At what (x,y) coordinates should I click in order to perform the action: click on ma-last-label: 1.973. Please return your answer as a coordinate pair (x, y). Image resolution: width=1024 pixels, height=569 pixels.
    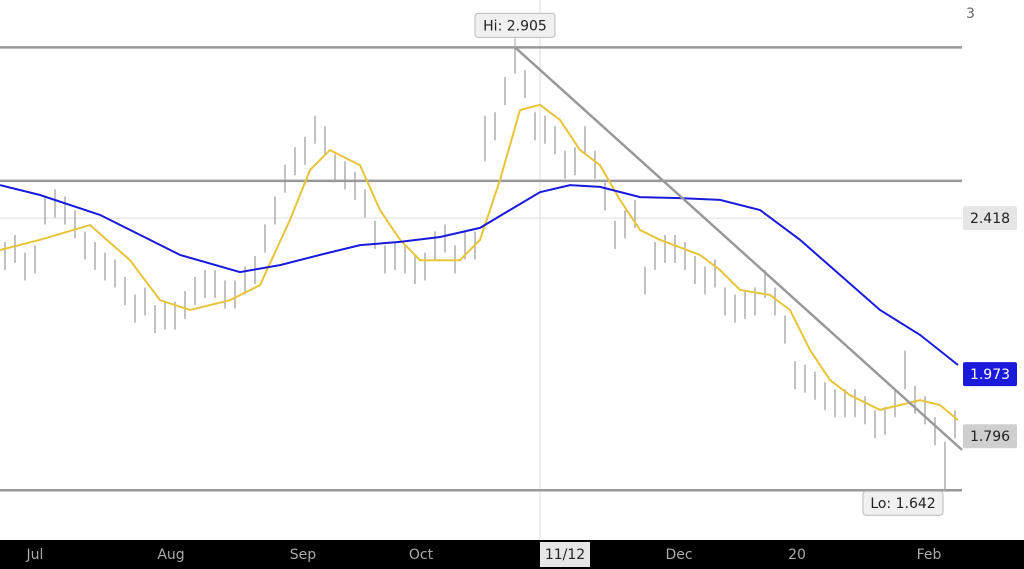
    Looking at the image, I should click on (990, 375).